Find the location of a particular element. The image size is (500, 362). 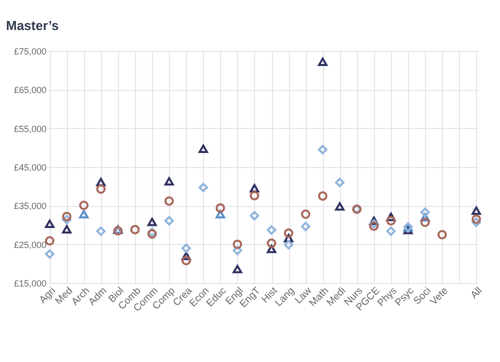

x-tick-label: Vete is located at coordinates (439, 296).